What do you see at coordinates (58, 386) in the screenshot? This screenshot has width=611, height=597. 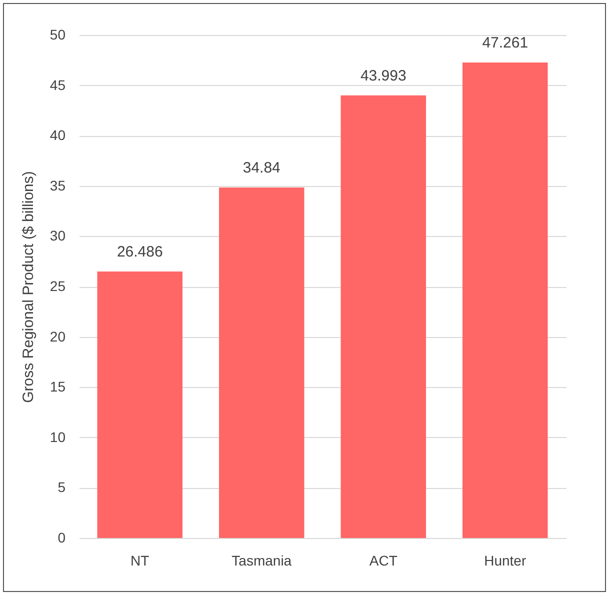 I see `y-tick-label: 15` at bounding box center [58, 386].